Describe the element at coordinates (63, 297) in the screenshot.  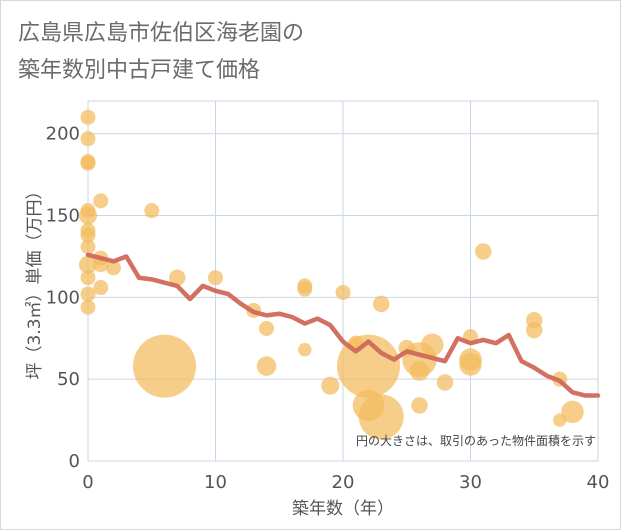
I see `y-tick-label: 100` at that location.